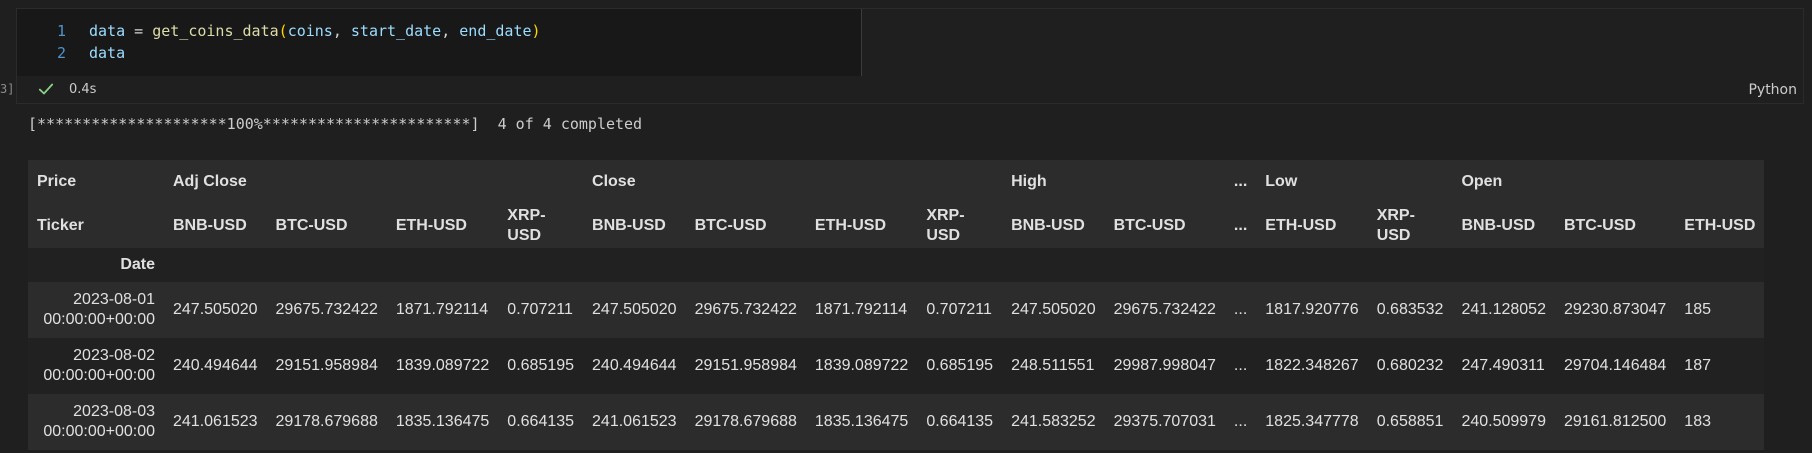 This screenshot has height=453, width=1812. I want to click on code-line-2: 2 data, so click(91, 53).